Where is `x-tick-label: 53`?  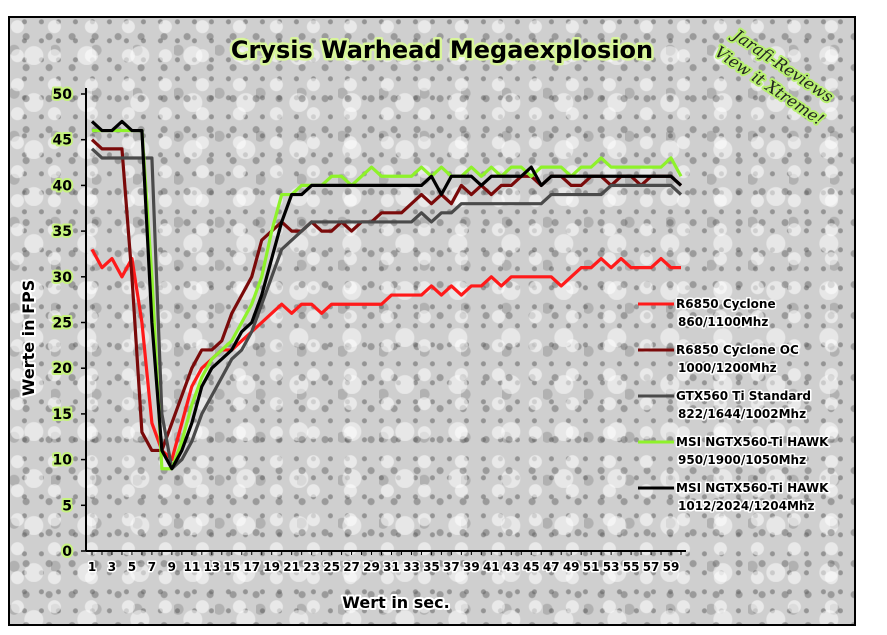
x-tick-label: 53 is located at coordinates (611, 567).